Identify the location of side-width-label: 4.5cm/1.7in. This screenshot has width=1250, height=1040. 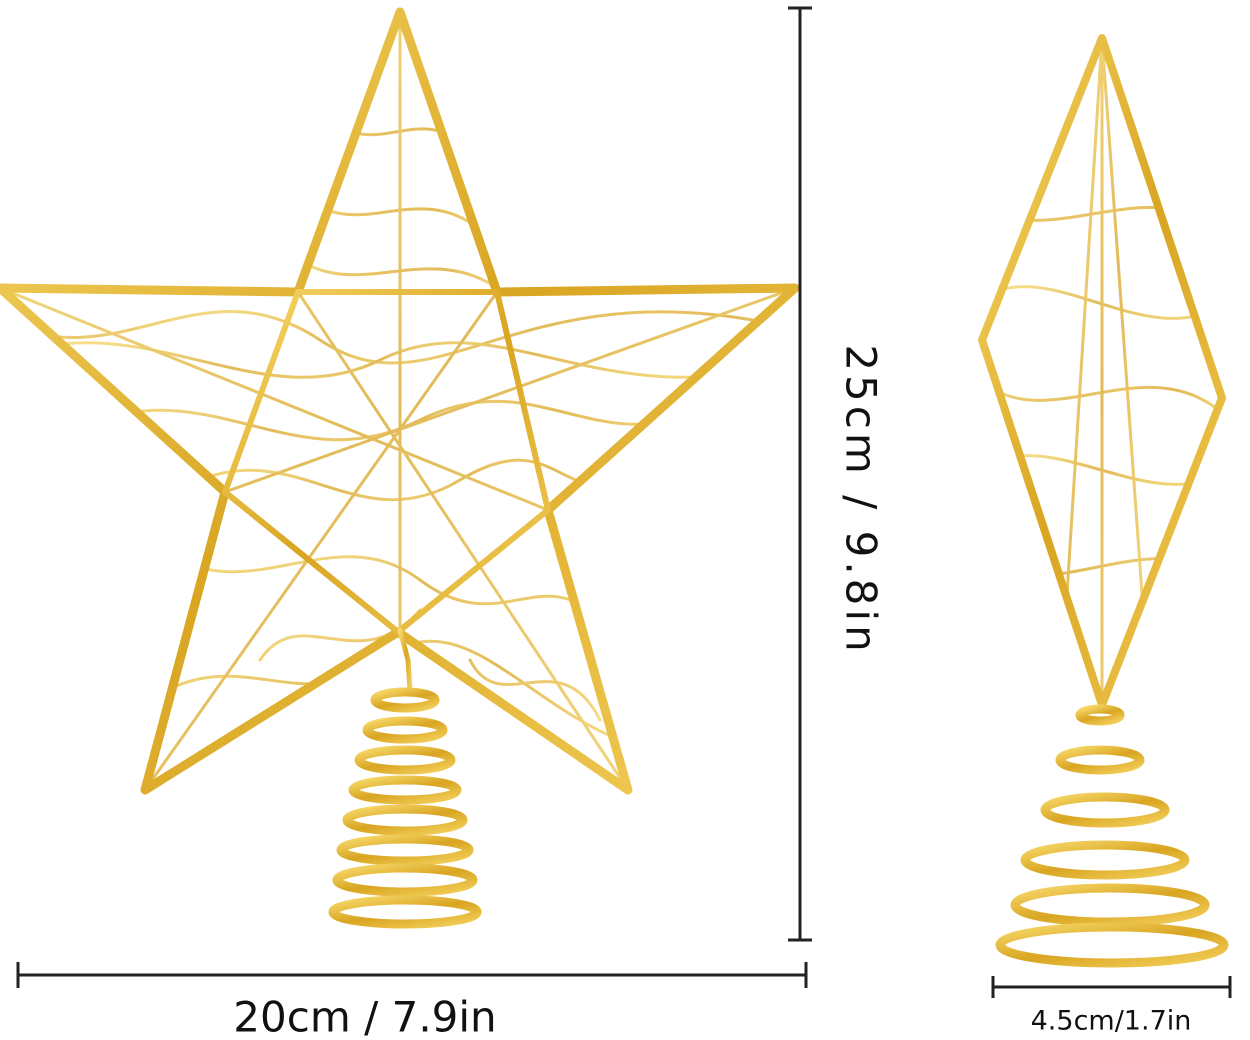
(1111, 1021).